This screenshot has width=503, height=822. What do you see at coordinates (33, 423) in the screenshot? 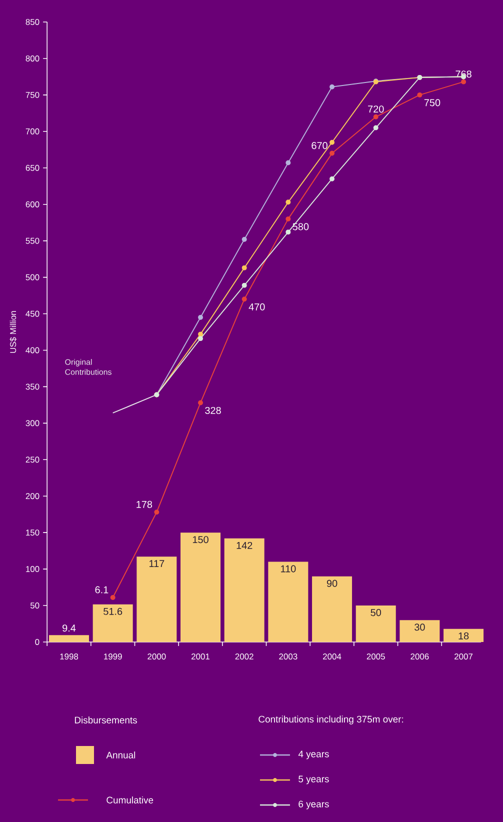
I see `y-tick-label: 300` at bounding box center [33, 423].